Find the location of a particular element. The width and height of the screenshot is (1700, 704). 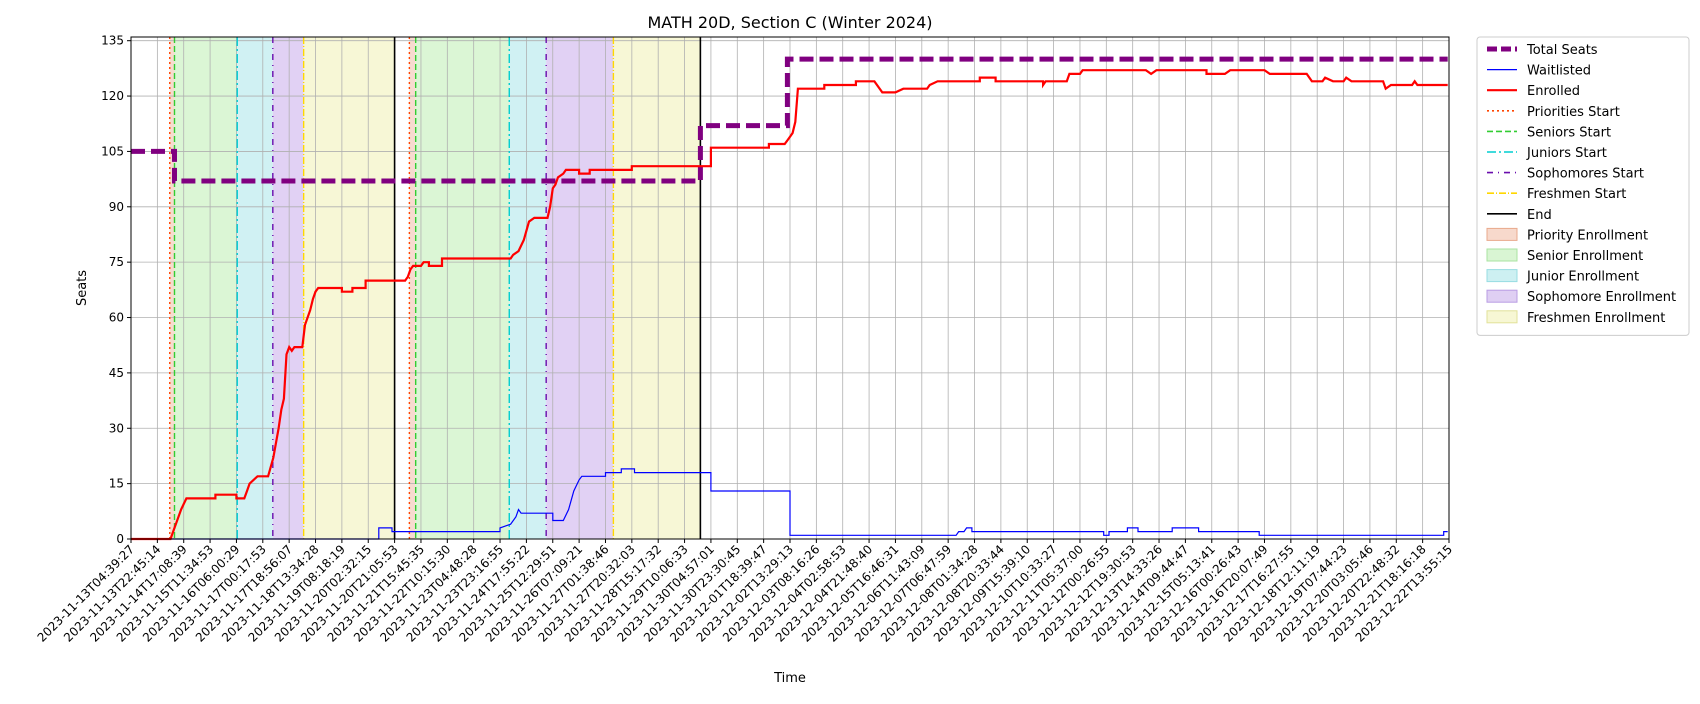

series-total-seats is located at coordinates (789, 120).